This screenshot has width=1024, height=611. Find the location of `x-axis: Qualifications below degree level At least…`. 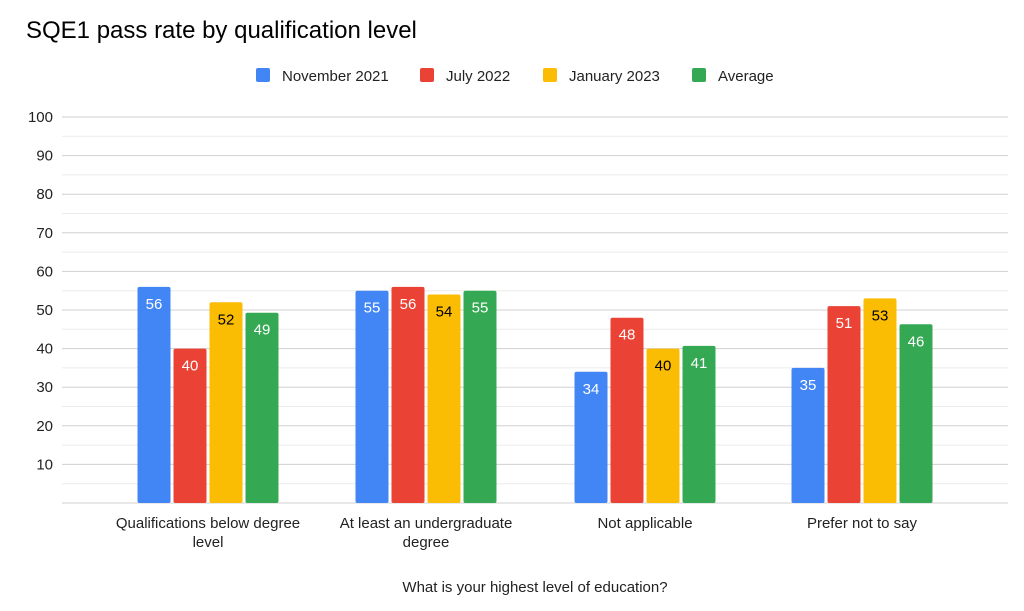

x-axis: Qualifications below degree level At least… is located at coordinates (517, 533).